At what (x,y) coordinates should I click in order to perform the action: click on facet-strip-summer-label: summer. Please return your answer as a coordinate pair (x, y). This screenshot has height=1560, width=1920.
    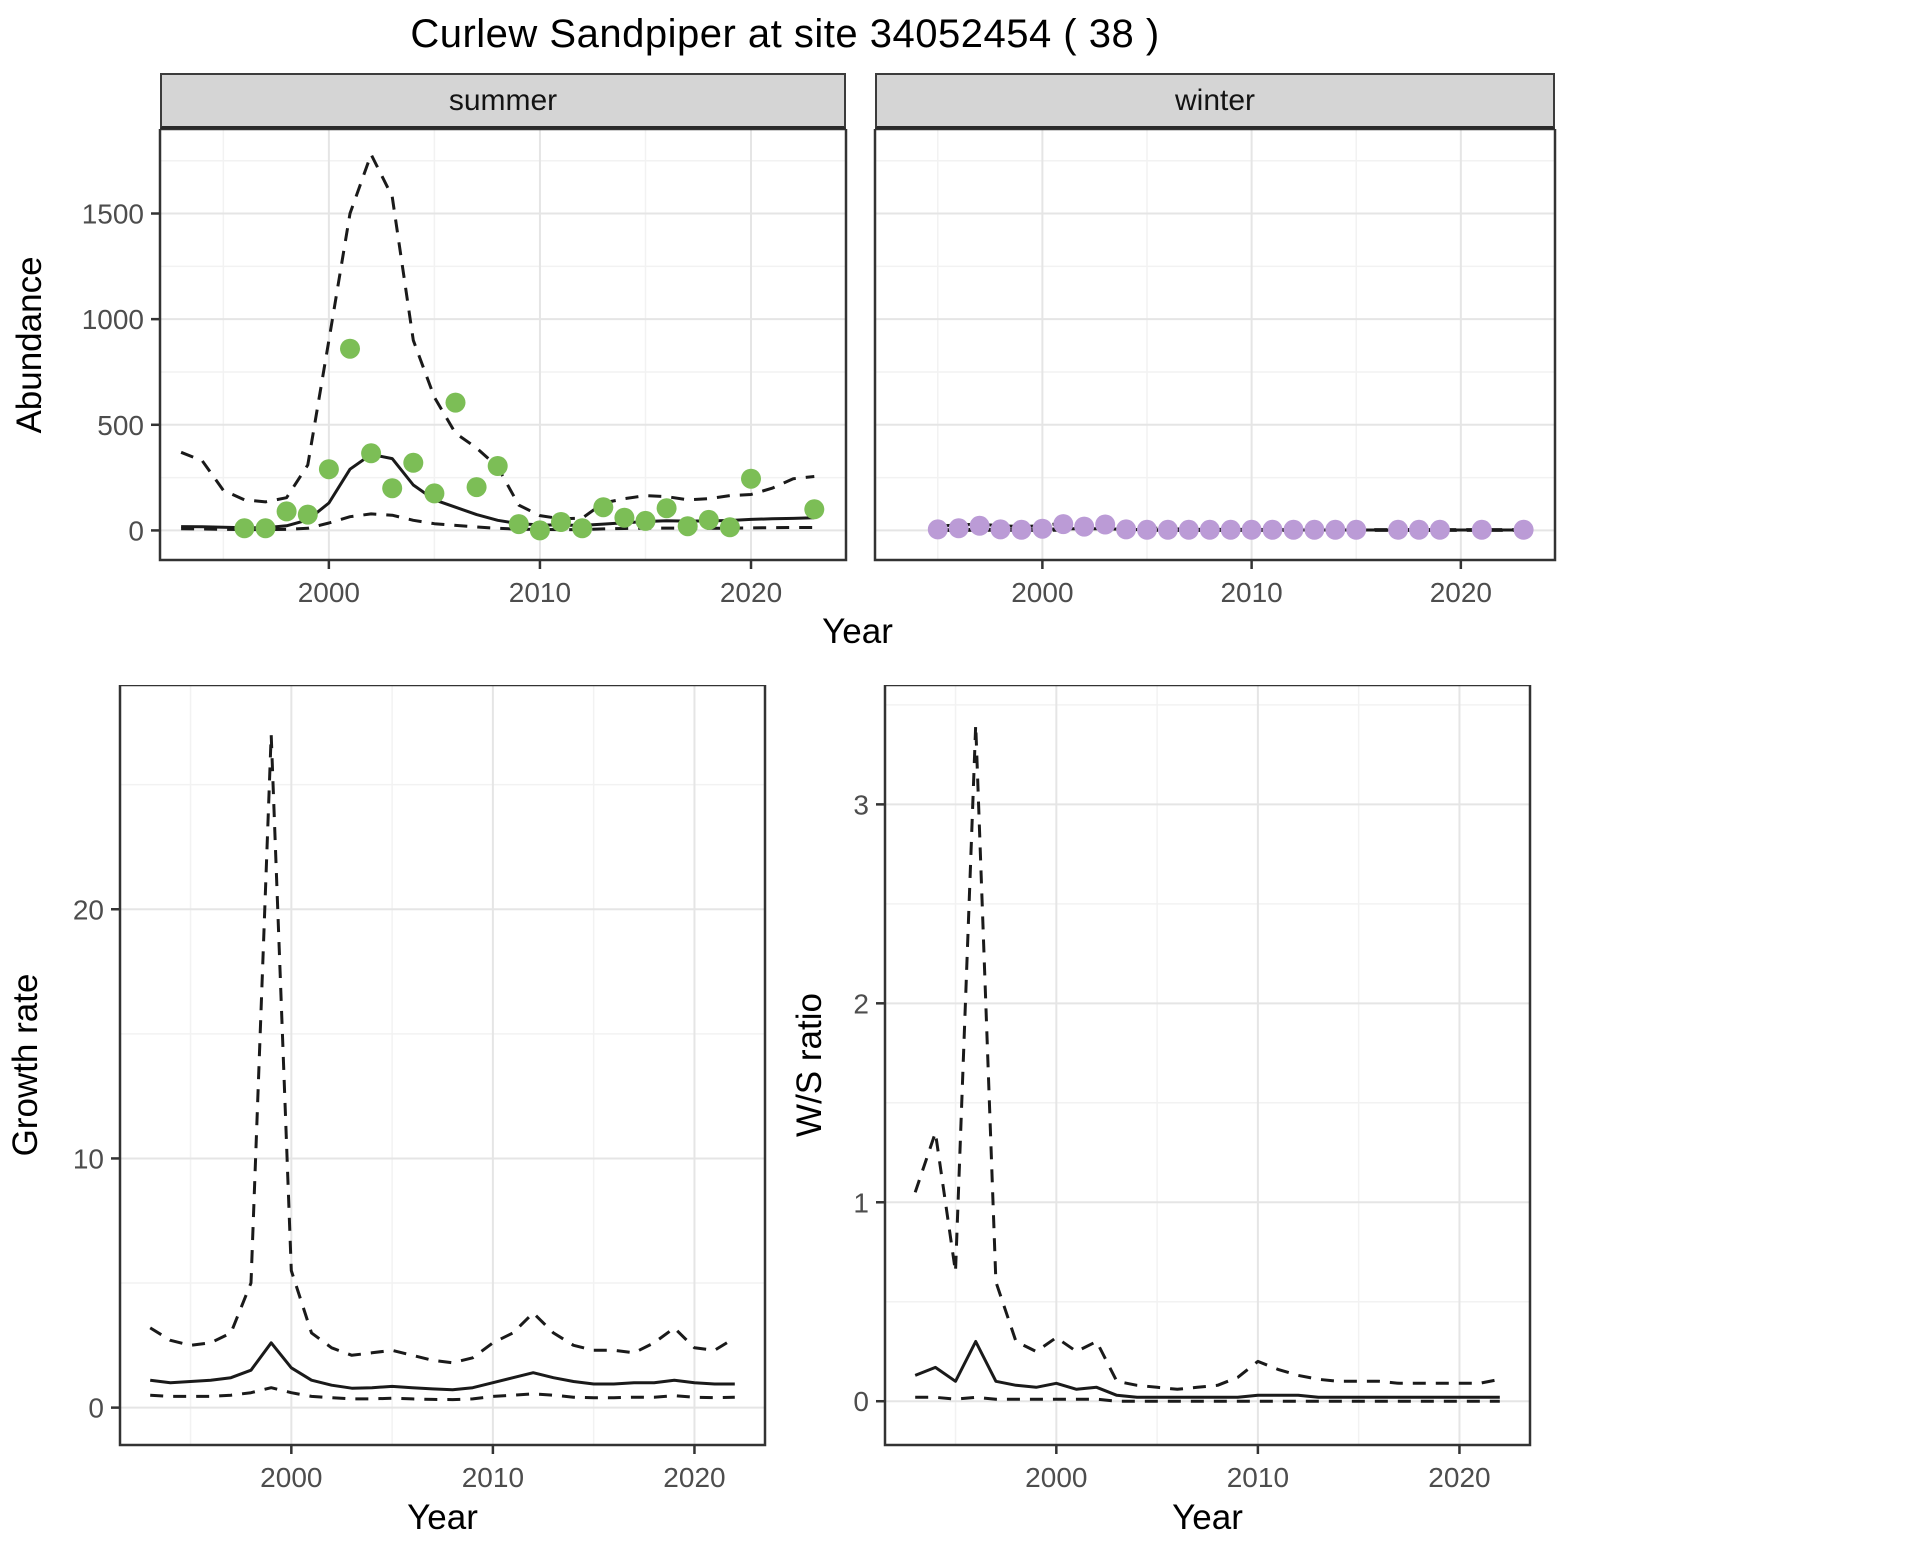
    Looking at the image, I should click on (503, 100).